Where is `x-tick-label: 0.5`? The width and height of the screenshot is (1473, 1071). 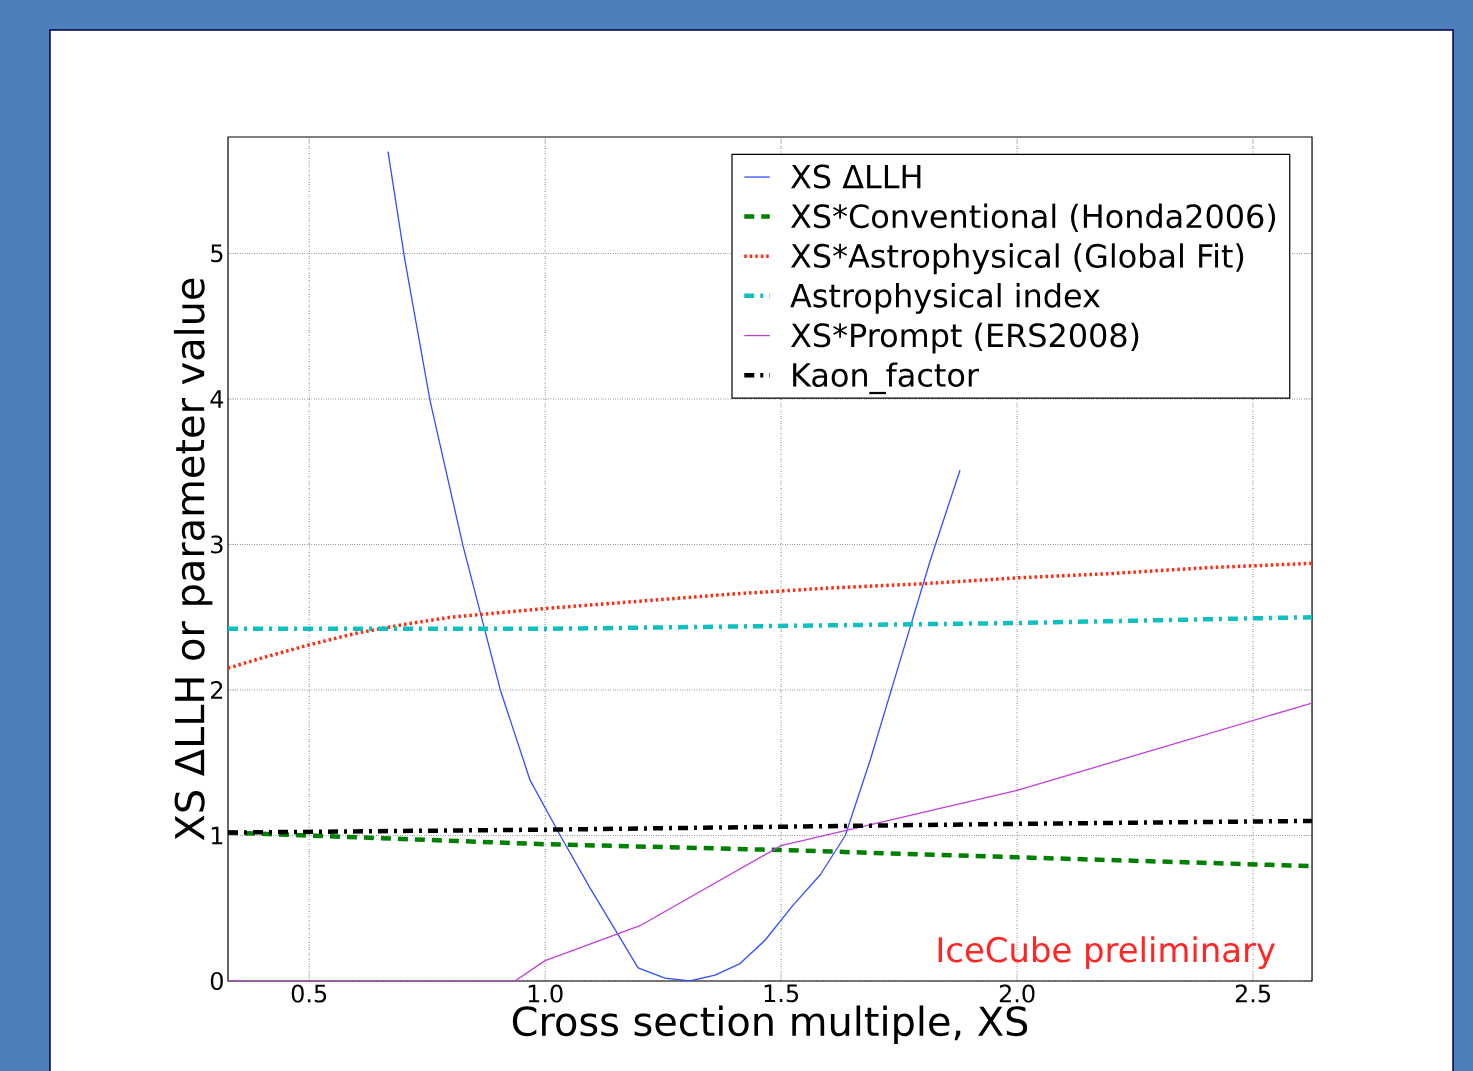 x-tick-label: 0.5 is located at coordinates (309, 993).